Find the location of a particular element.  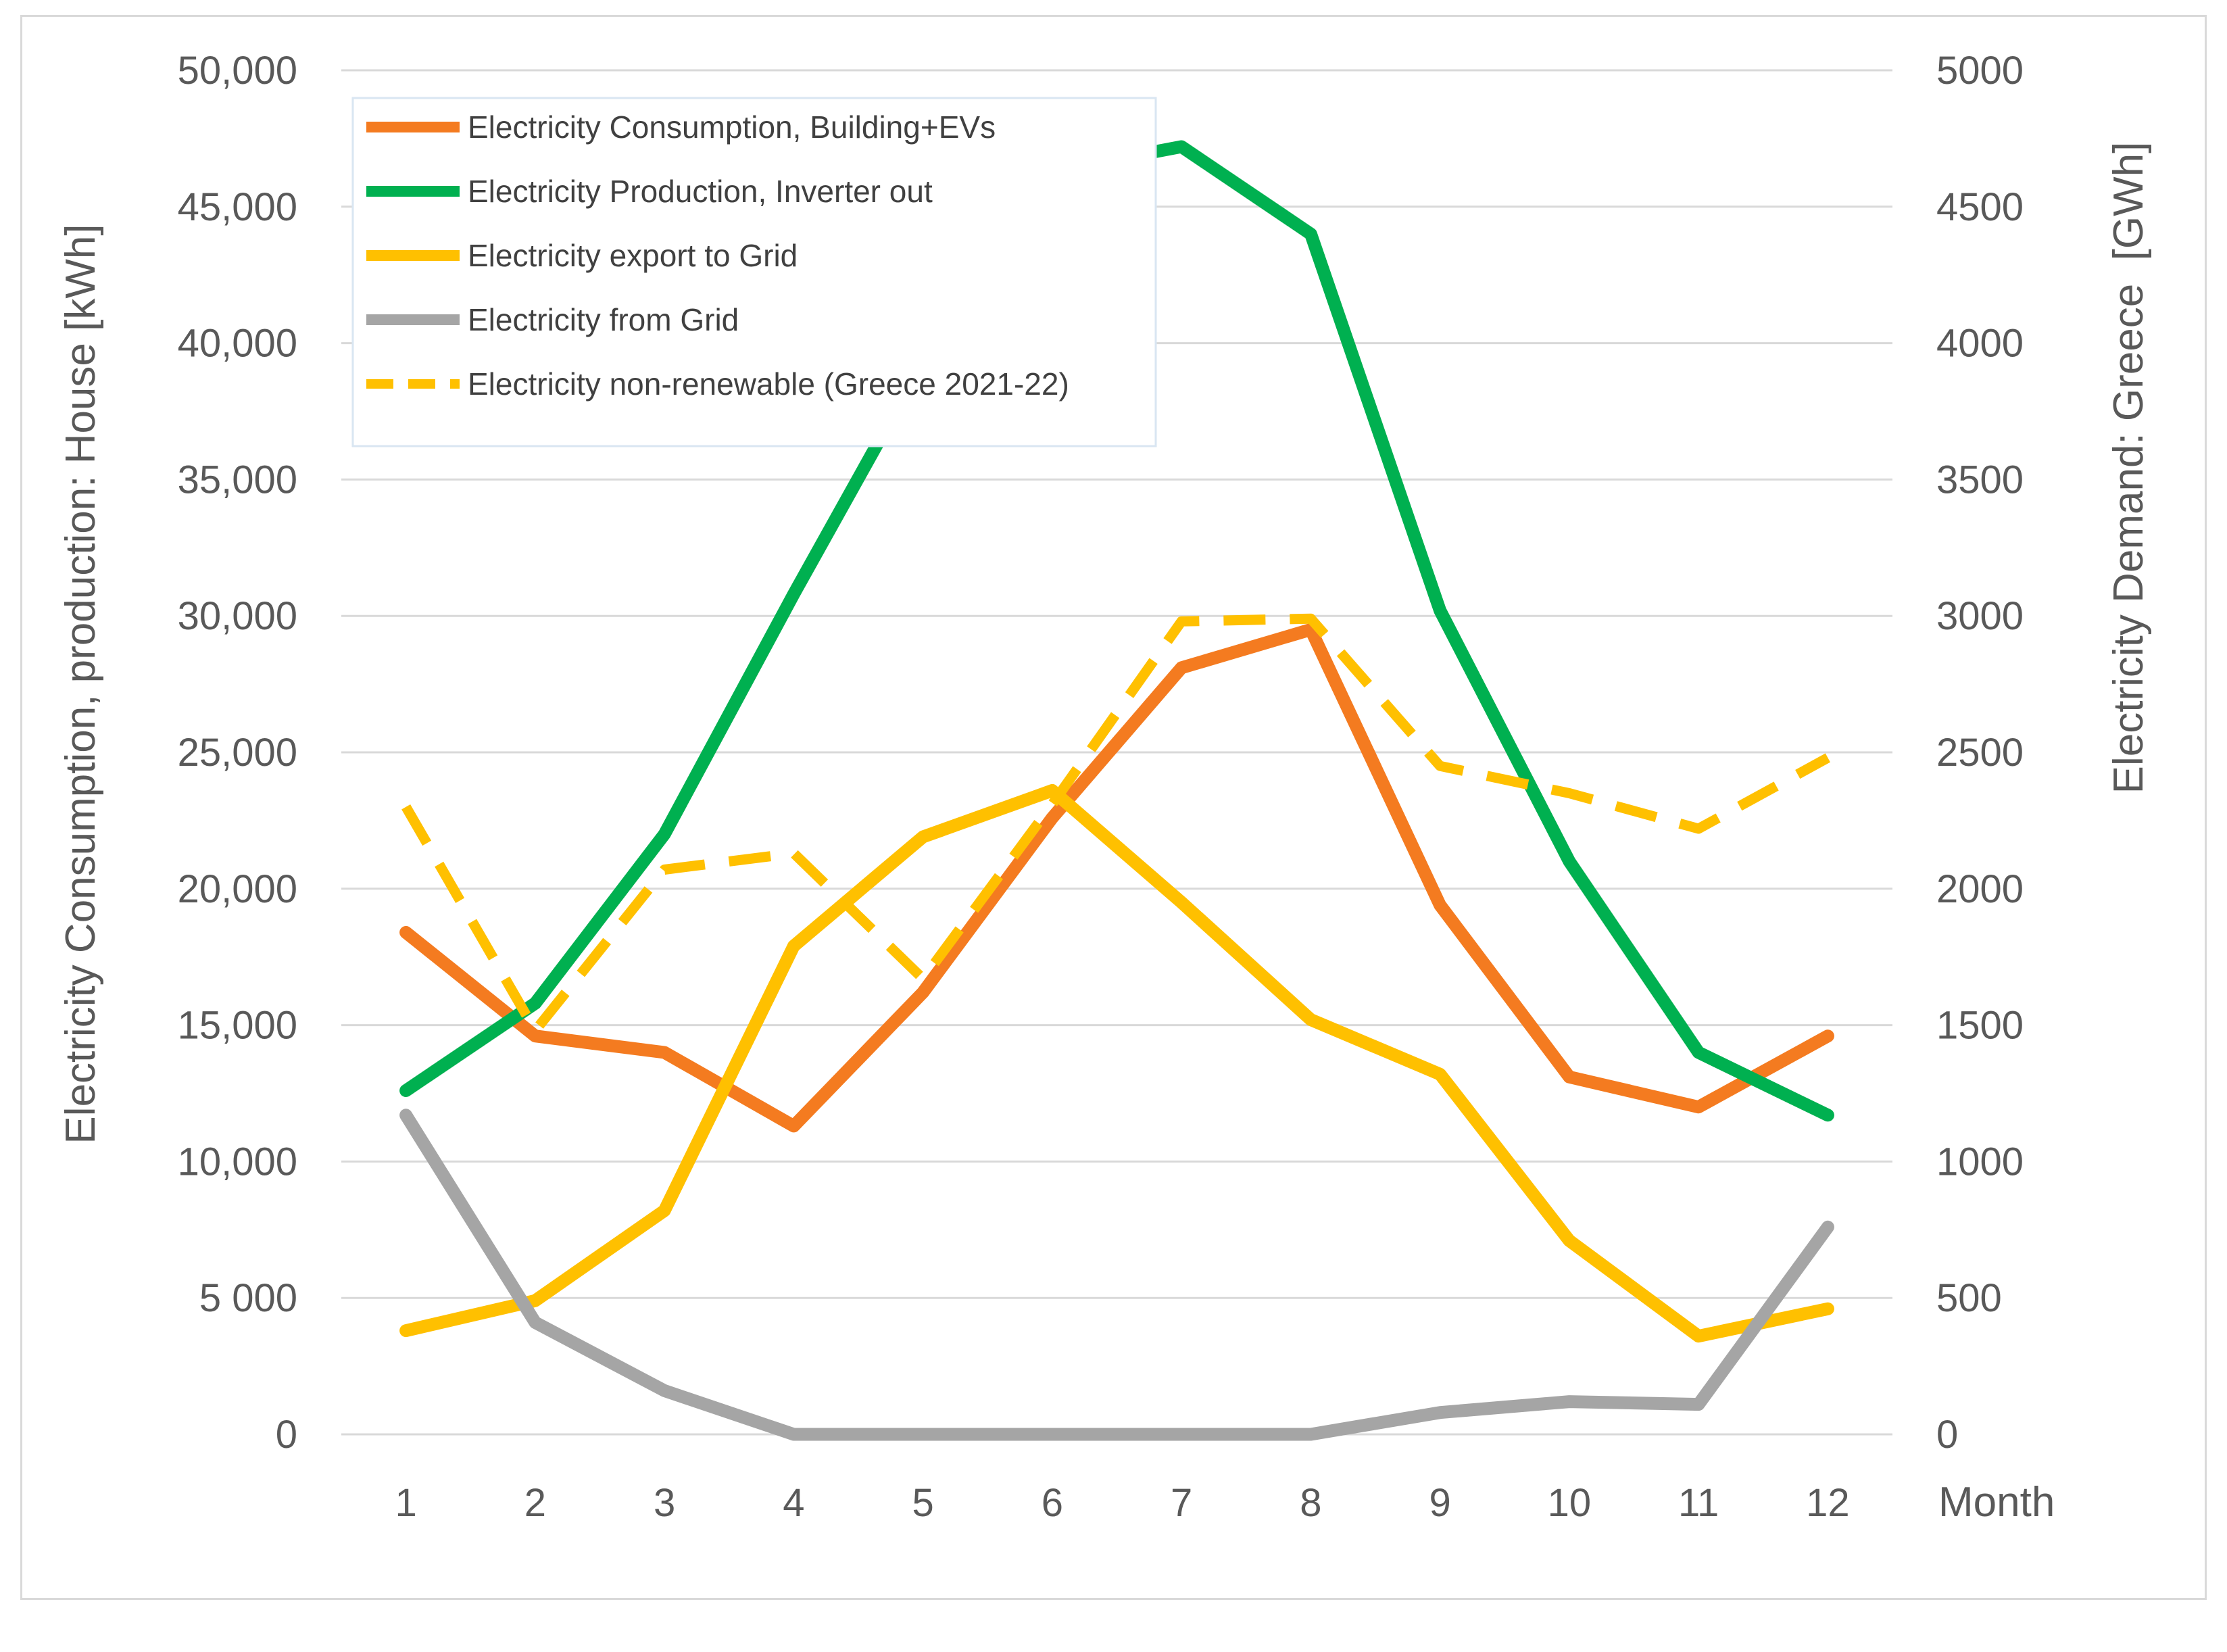

y-tick-label: 0 is located at coordinates (286, 1435).